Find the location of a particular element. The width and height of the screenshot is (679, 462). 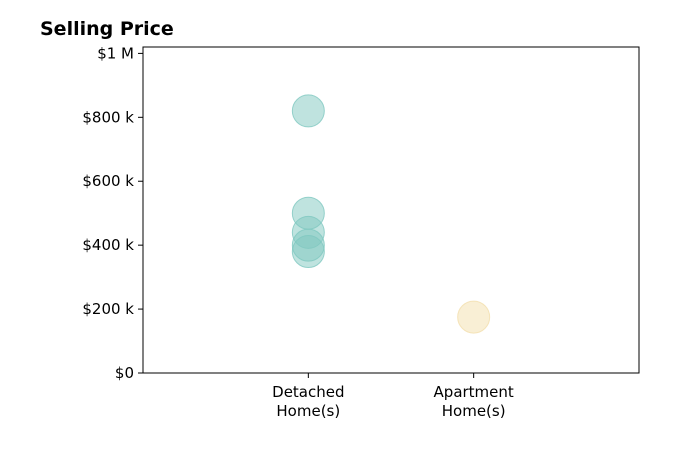

y-tick-label: $600 k is located at coordinates (108, 181).